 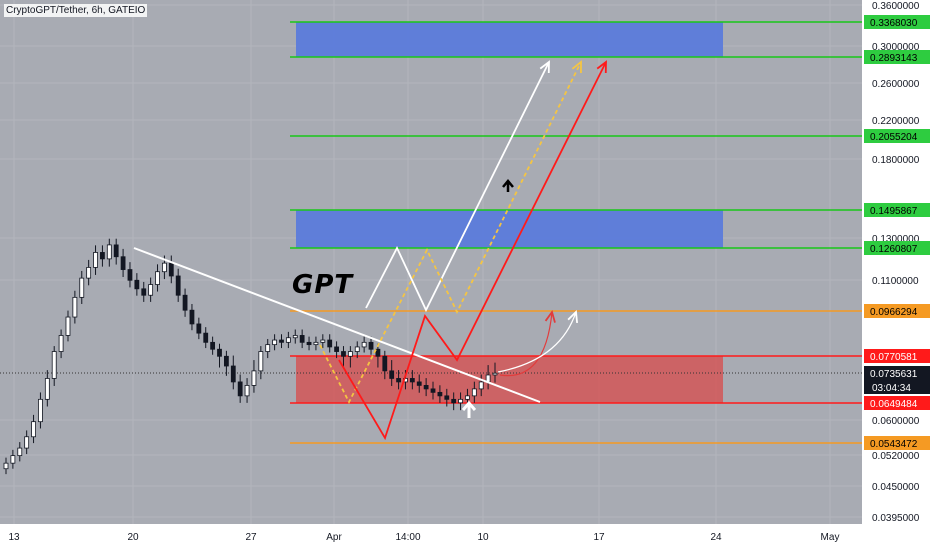 I want to click on y-tick-label: 0.1100000, so click(x=895, y=281).